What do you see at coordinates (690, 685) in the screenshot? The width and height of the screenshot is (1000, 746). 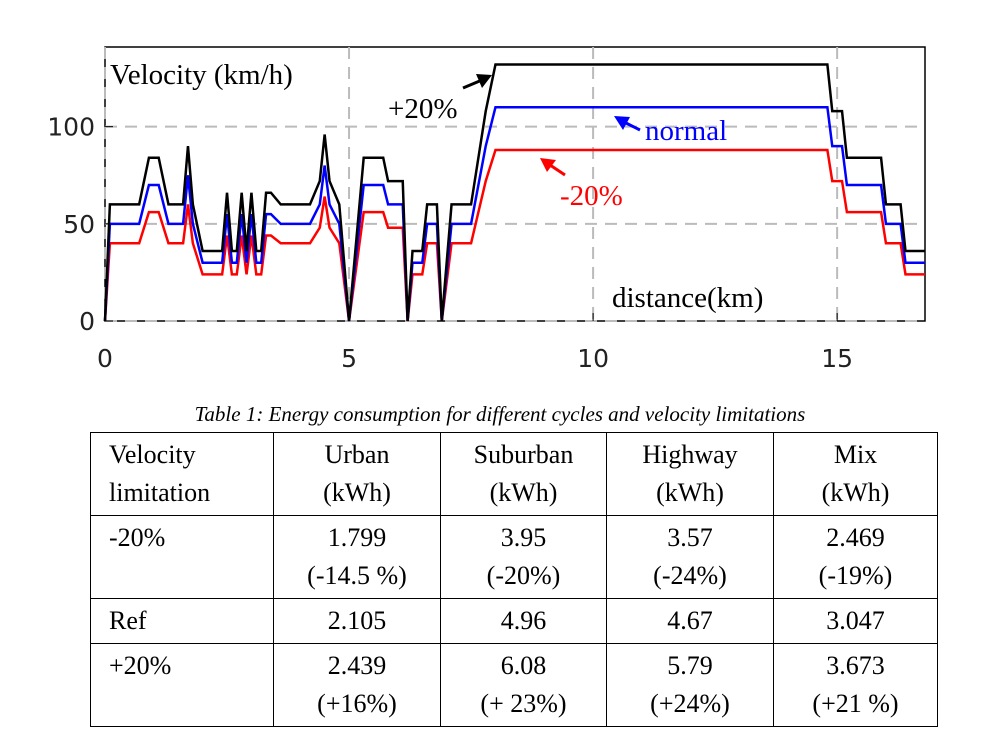 I see `table-cell: 5.79 (+24%)` at bounding box center [690, 685].